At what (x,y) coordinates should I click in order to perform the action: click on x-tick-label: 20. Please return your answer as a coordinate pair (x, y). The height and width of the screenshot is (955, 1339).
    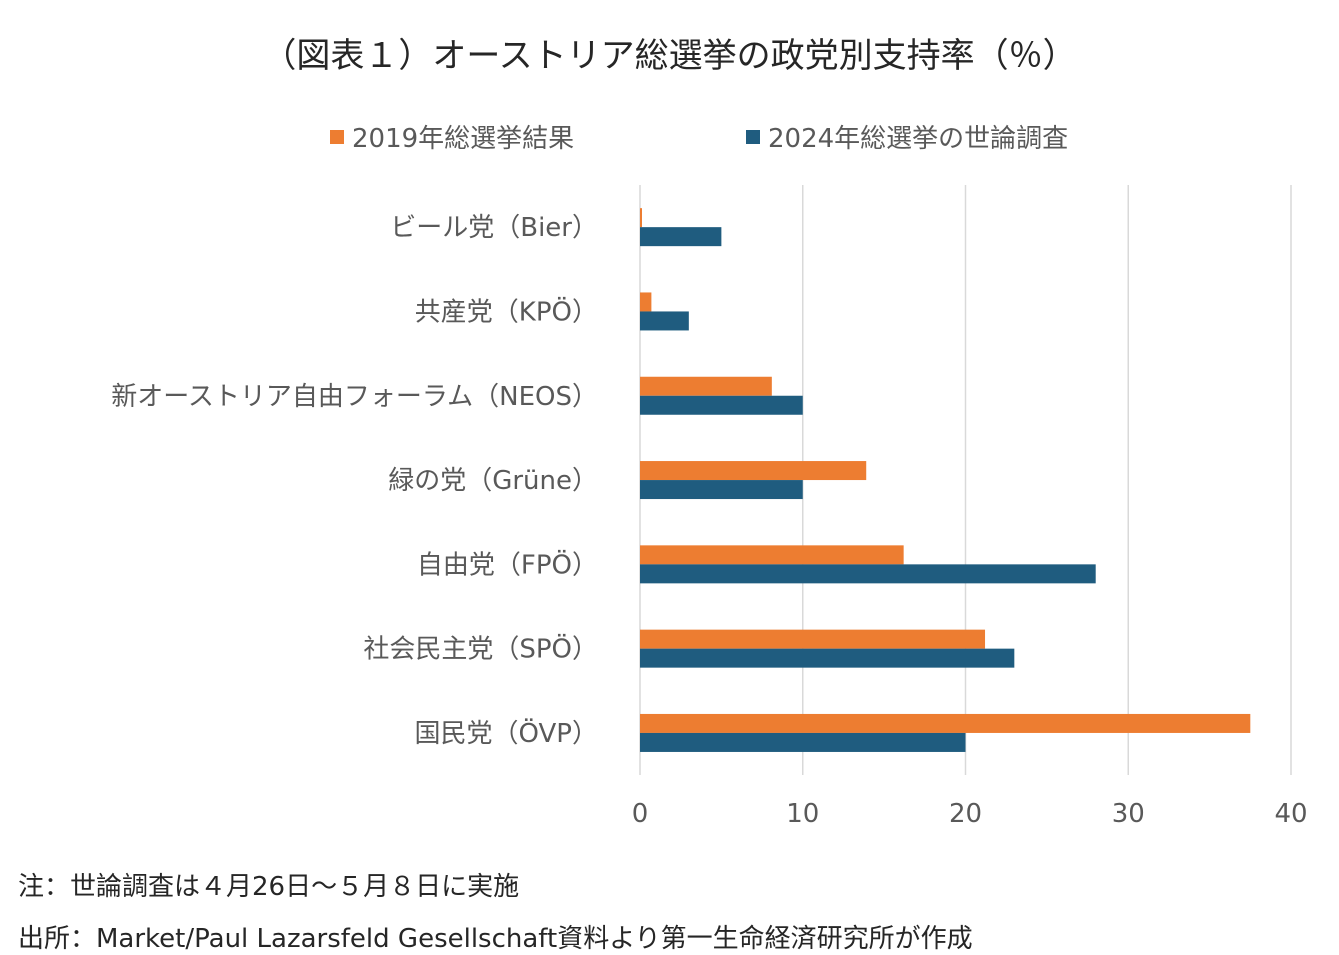
    Looking at the image, I should click on (965, 814).